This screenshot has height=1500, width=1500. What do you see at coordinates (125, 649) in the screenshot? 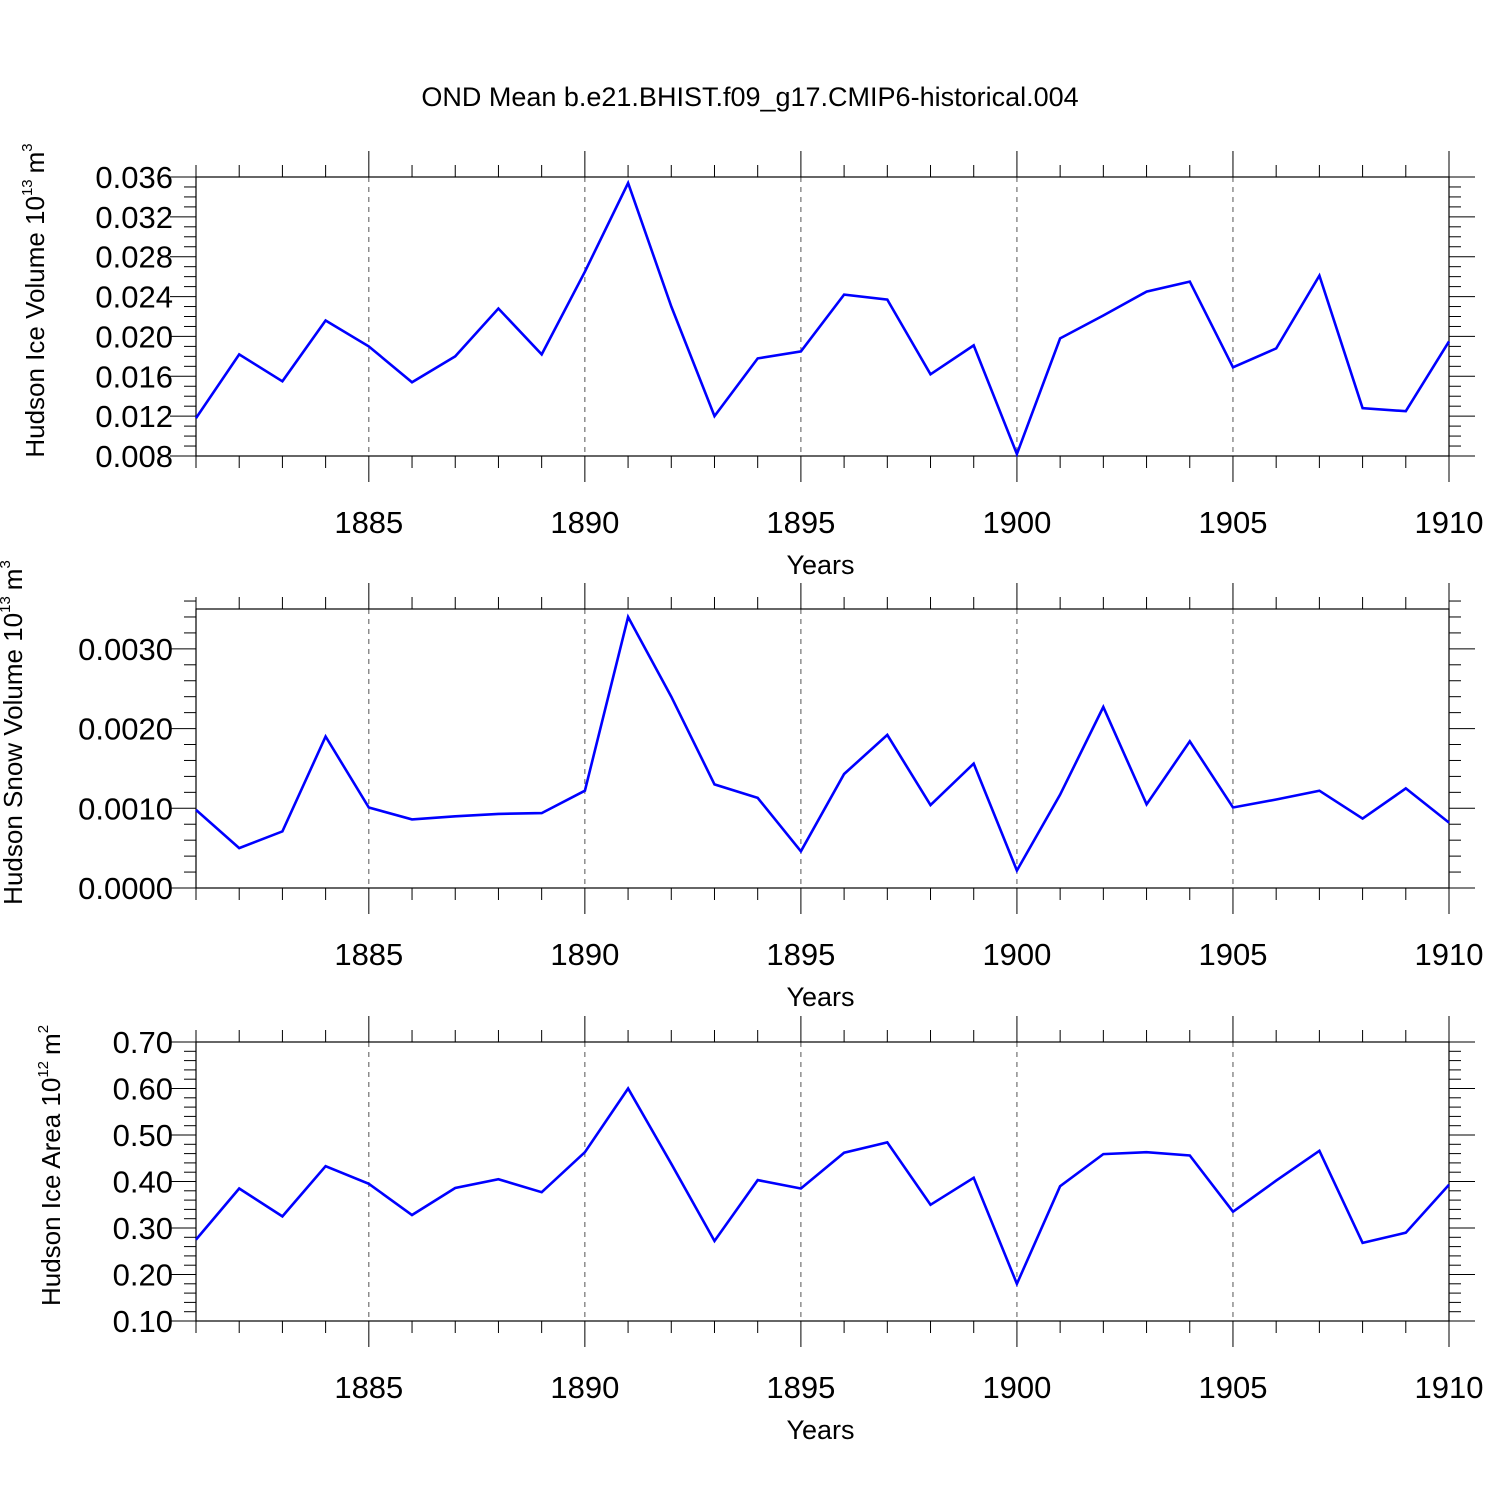
I see `y-tick-label: 0.0030` at bounding box center [125, 649].